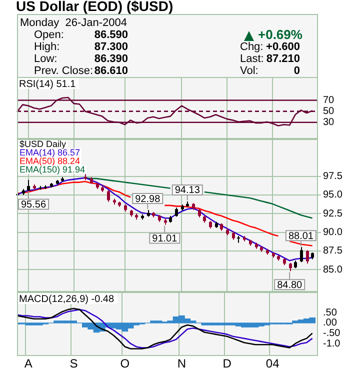 This screenshot has width=350, height=371. What do you see at coordinates (28, 363) in the screenshot?
I see `x-tick-label: A` at bounding box center [28, 363].